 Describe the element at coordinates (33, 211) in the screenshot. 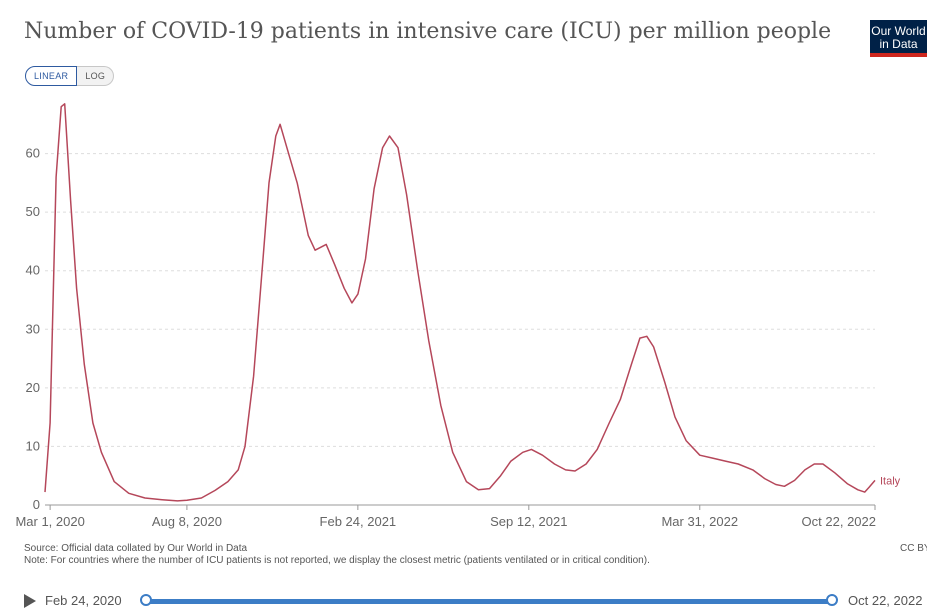

I see `y-tick-label: 50` at that location.